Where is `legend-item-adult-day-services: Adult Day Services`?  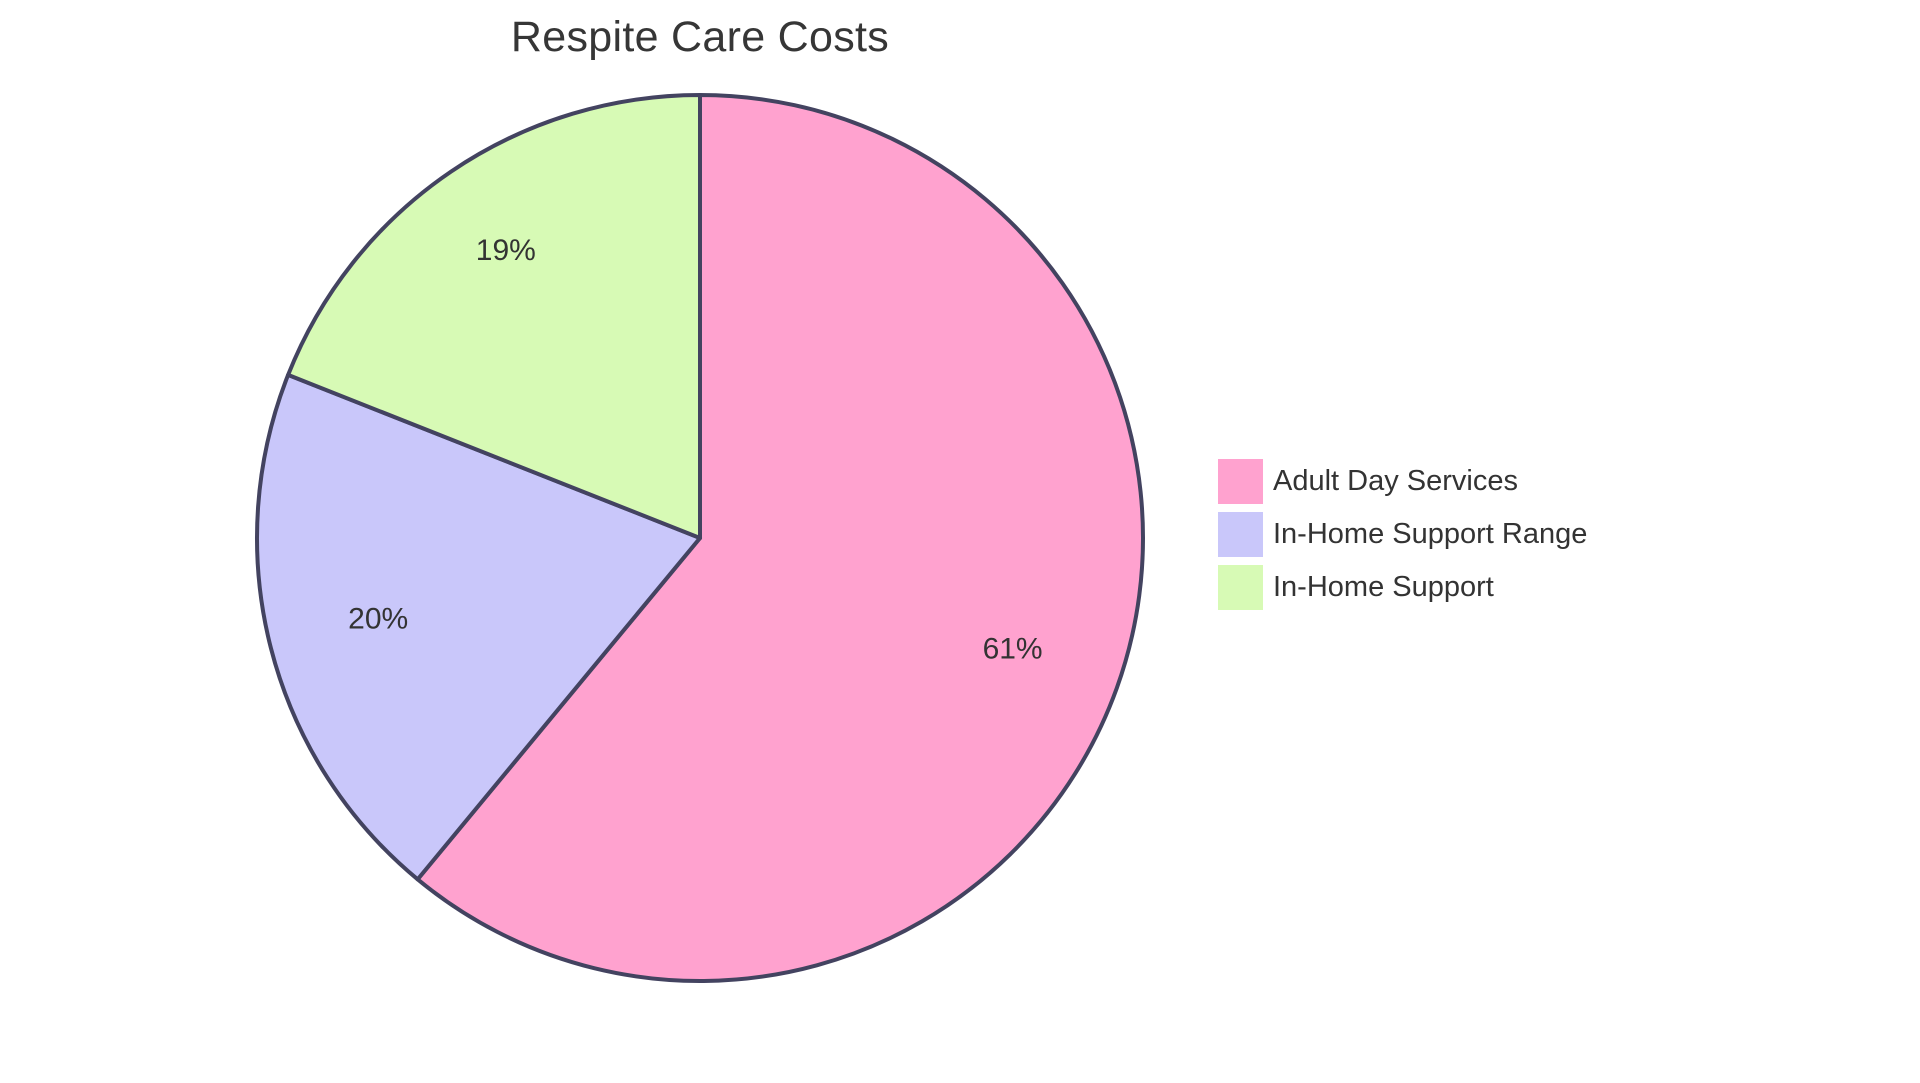
legend-item-adult-day-services: Adult Day Services is located at coordinates (1402, 481).